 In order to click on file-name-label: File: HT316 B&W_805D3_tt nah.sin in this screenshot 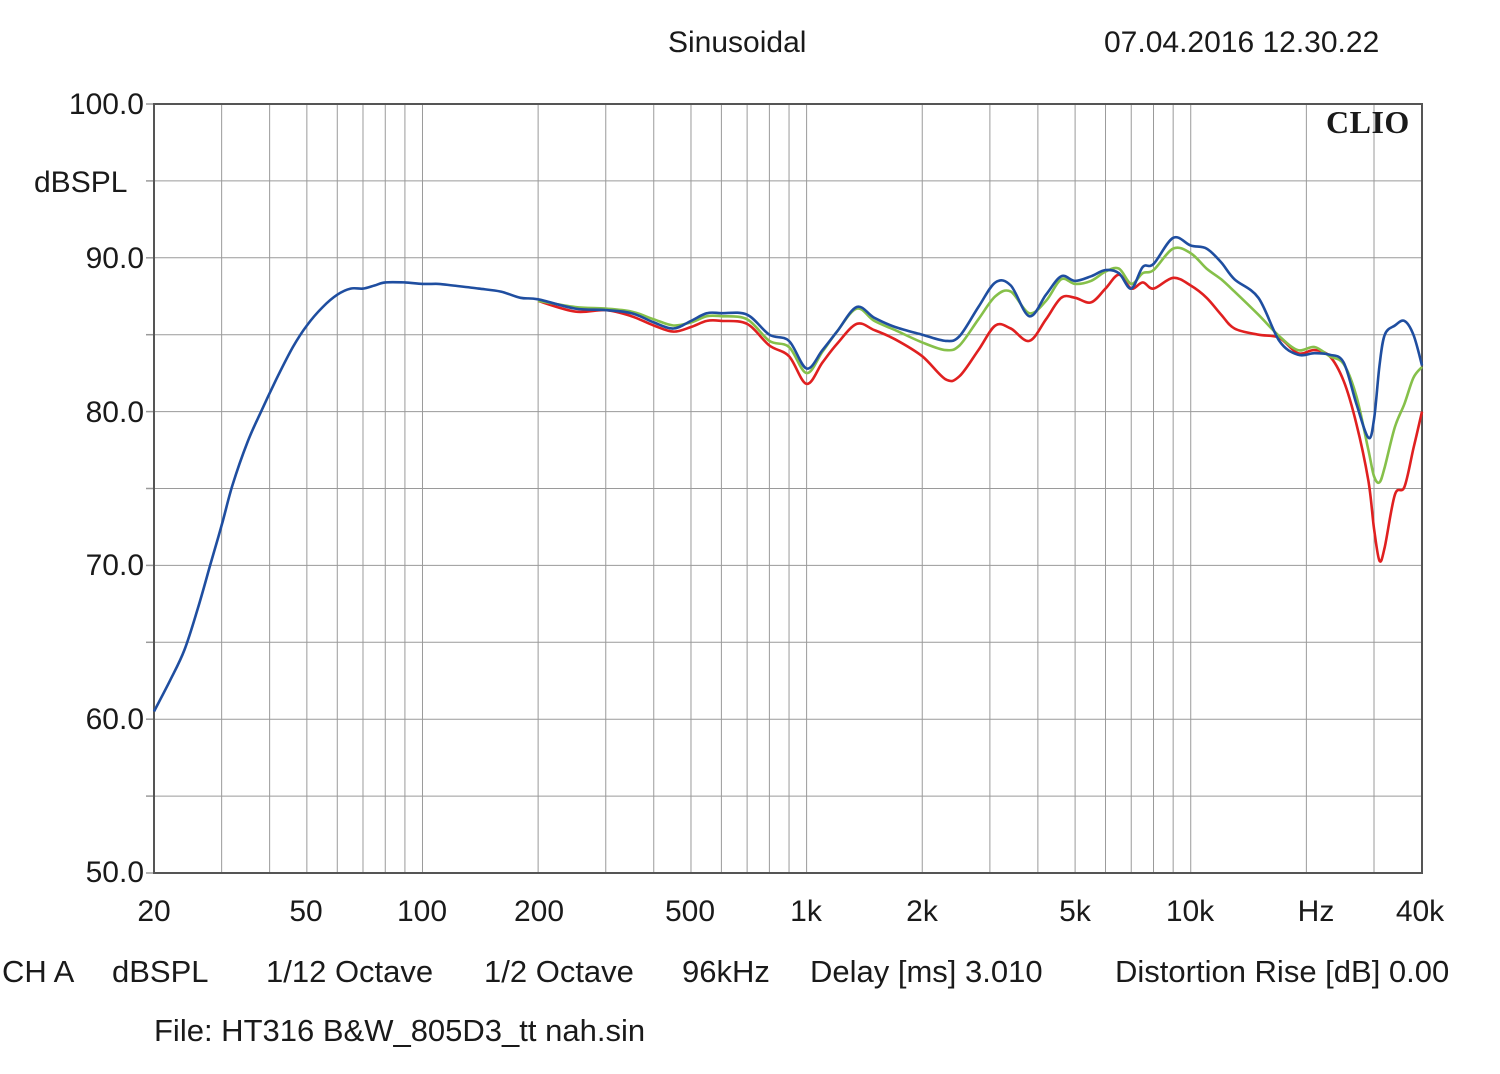, I will do `click(400, 1030)`.